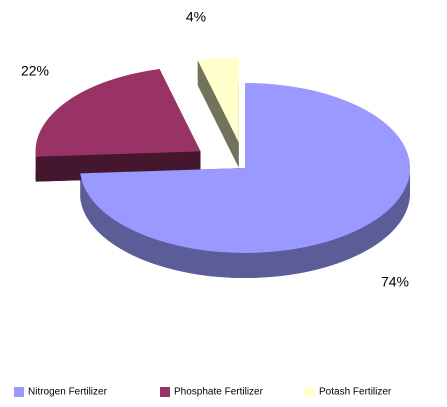 The height and width of the screenshot is (407, 447). I want to click on data-label: 22%, so click(35, 71).